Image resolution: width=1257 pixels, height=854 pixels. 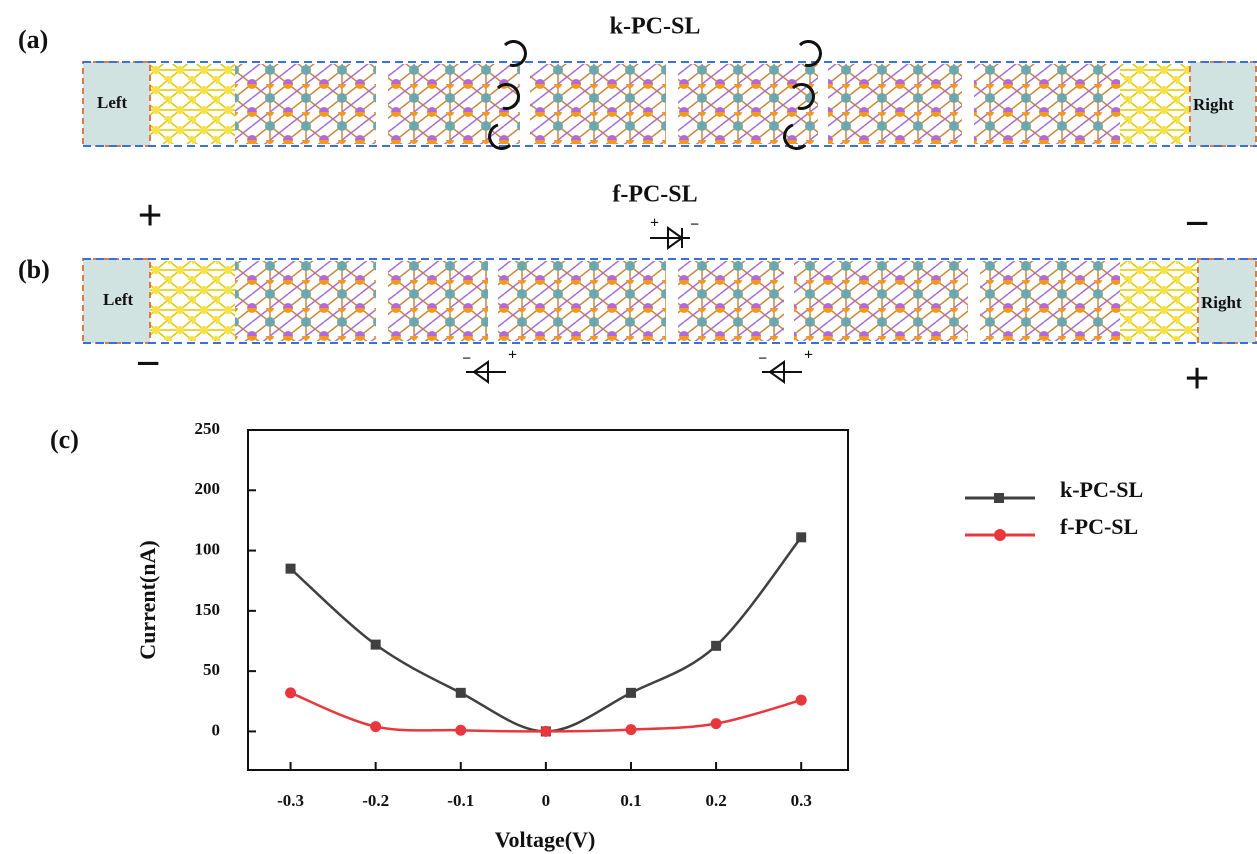 What do you see at coordinates (801, 800) in the screenshot?
I see `x-tick-label: 0.3` at bounding box center [801, 800].